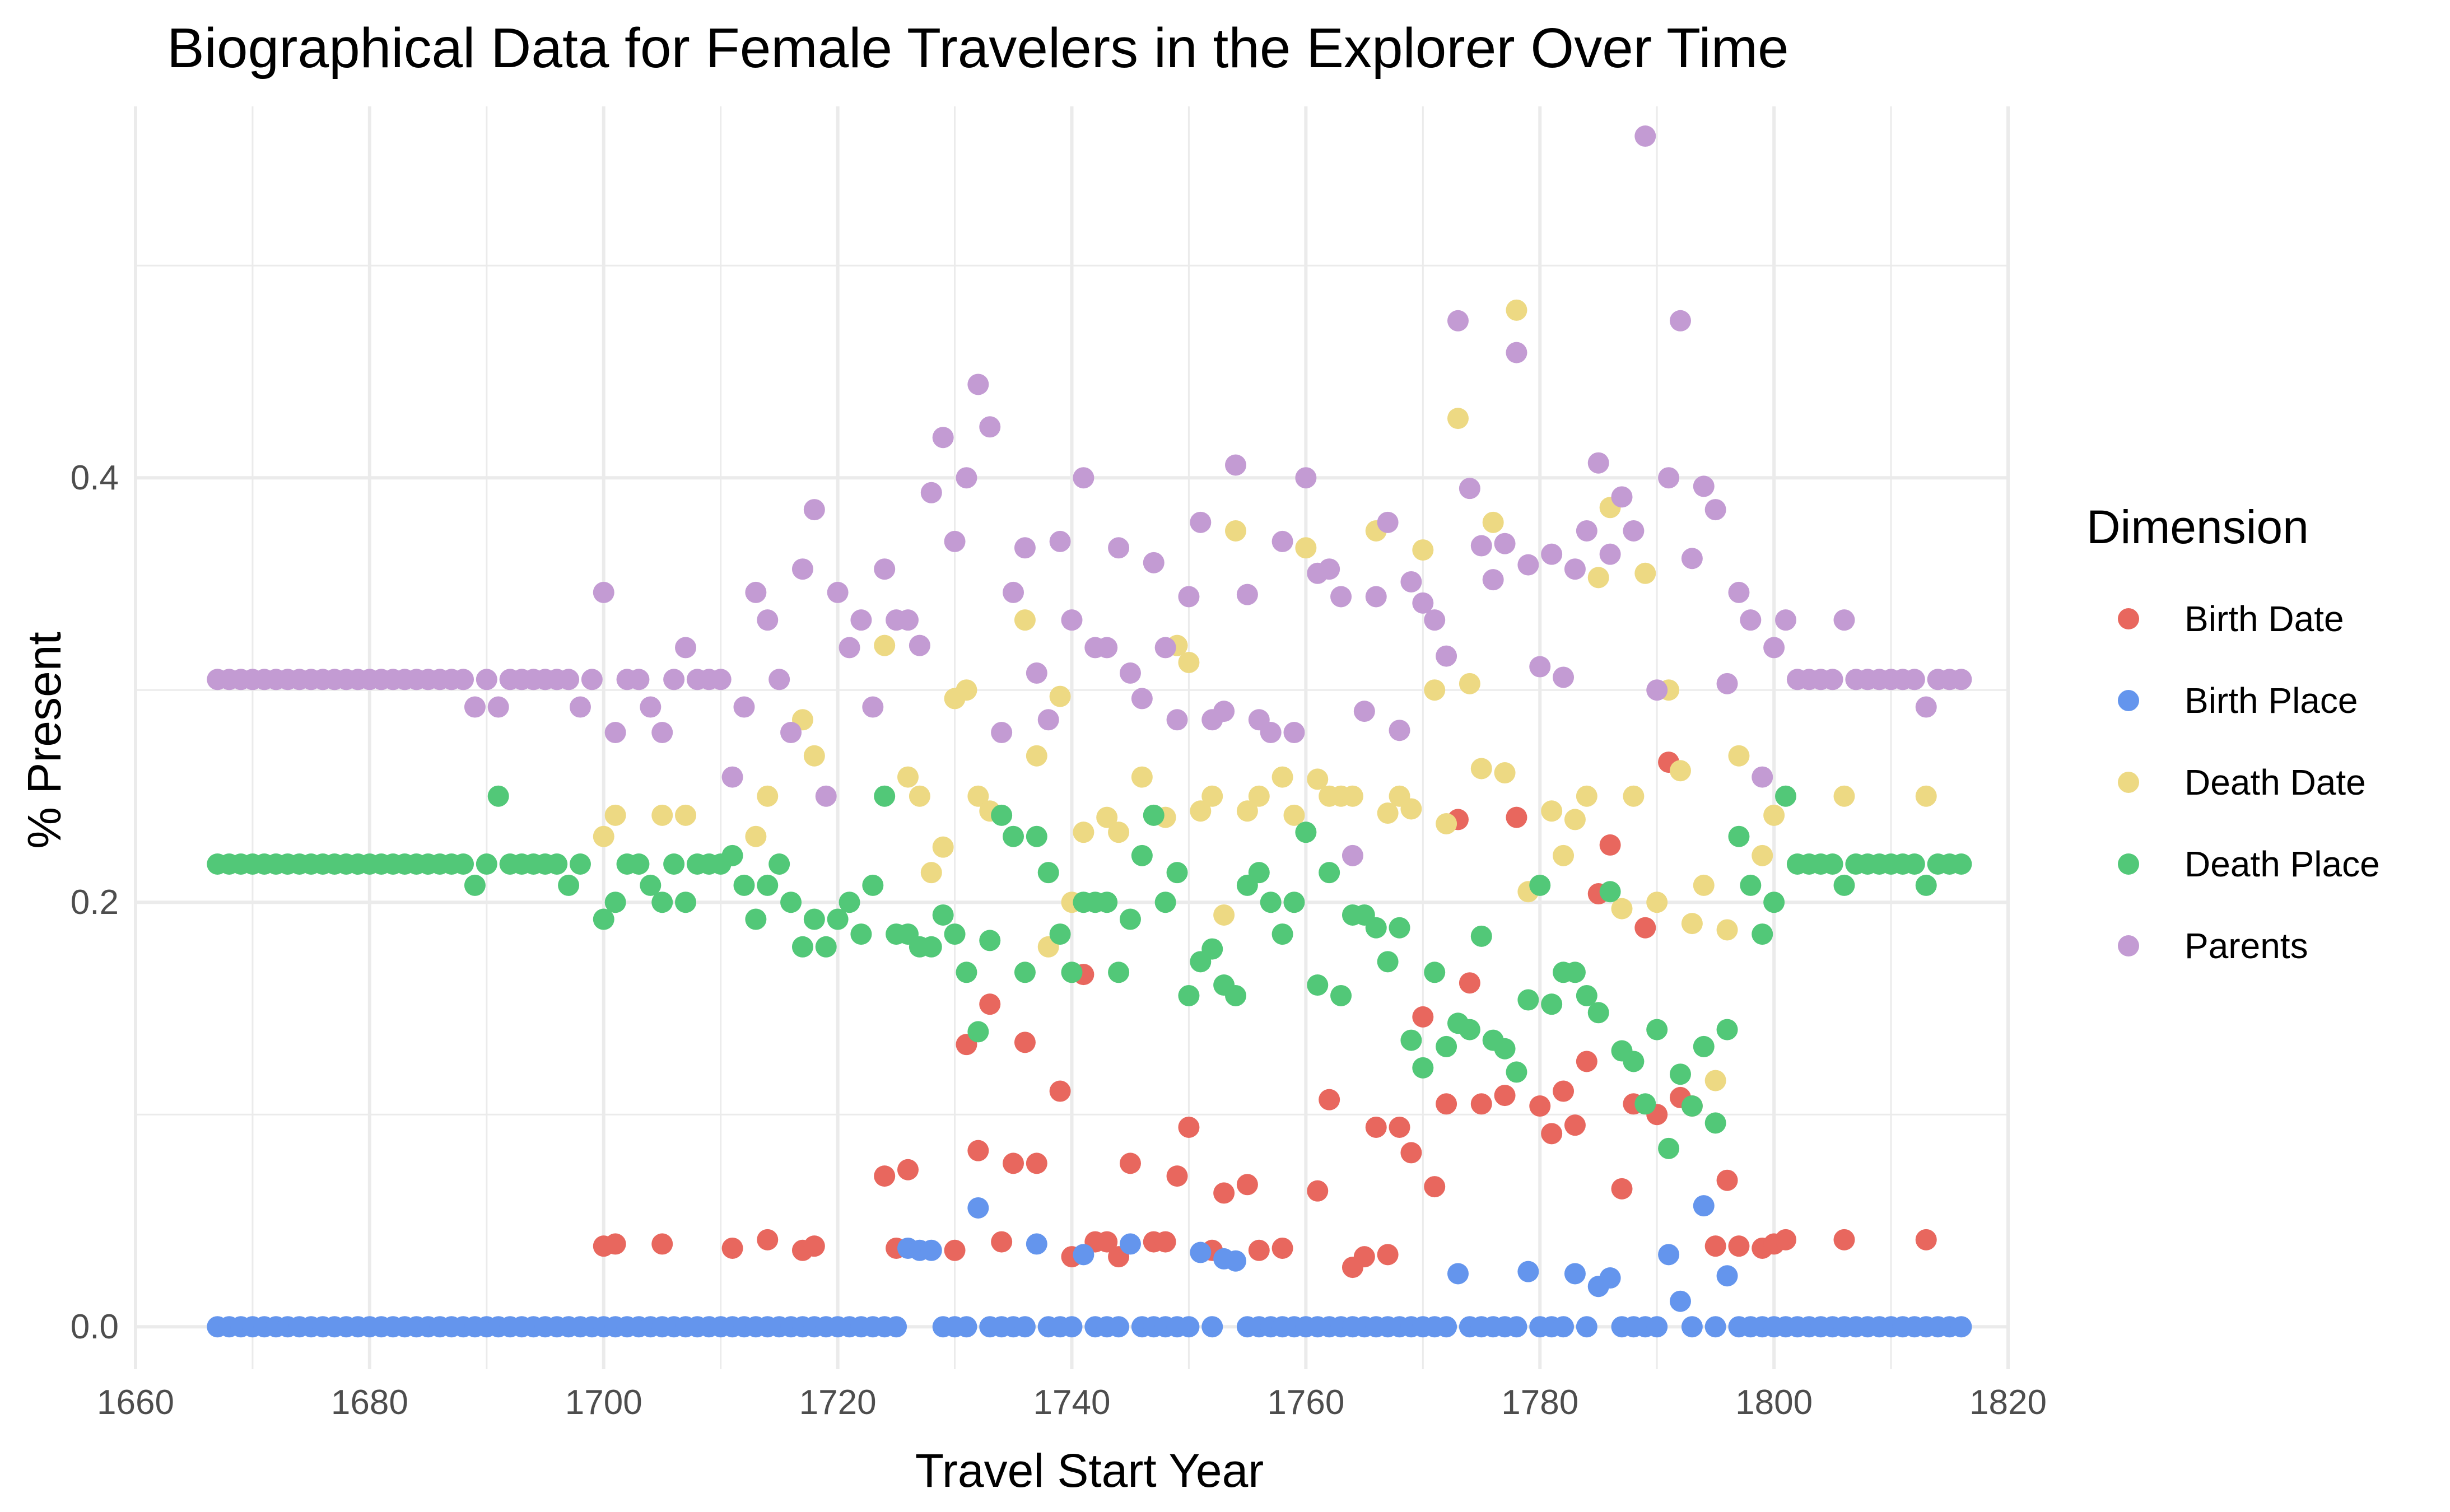 The image size is (2450, 1512). What do you see at coordinates (2275, 782) in the screenshot?
I see `legend-label-death-date: Death Date` at bounding box center [2275, 782].